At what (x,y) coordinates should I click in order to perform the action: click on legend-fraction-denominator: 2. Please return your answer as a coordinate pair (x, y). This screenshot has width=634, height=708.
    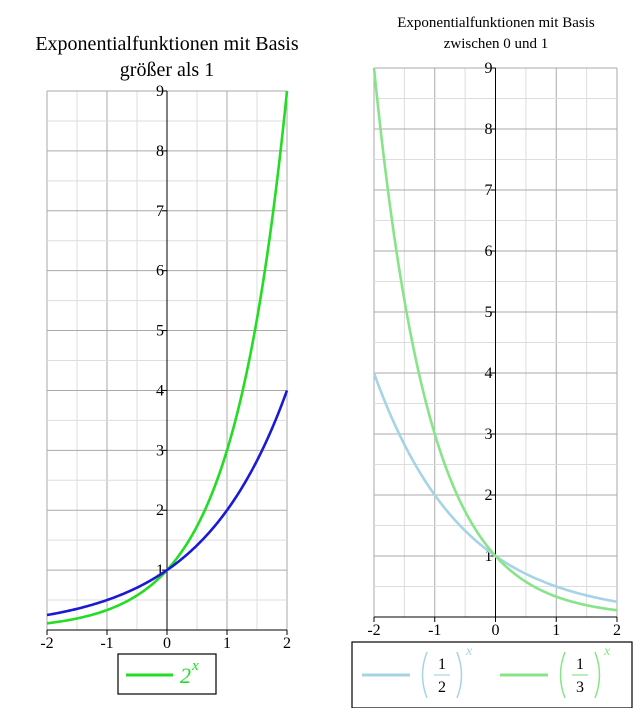
    Looking at the image, I should click on (442, 687).